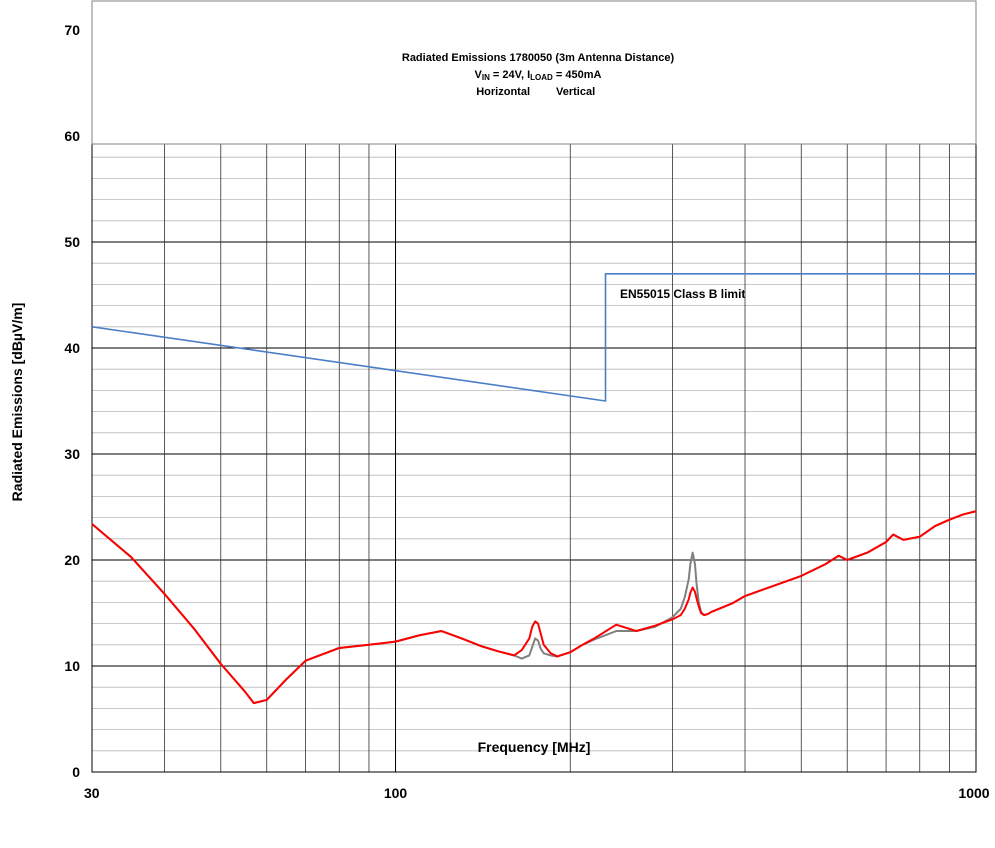 This screenshot has width=995, height=848. What do you see at coordinates (577, 75) in the screenshot?
I see `i-value: = 450mA` at bounding box center [577, 75].